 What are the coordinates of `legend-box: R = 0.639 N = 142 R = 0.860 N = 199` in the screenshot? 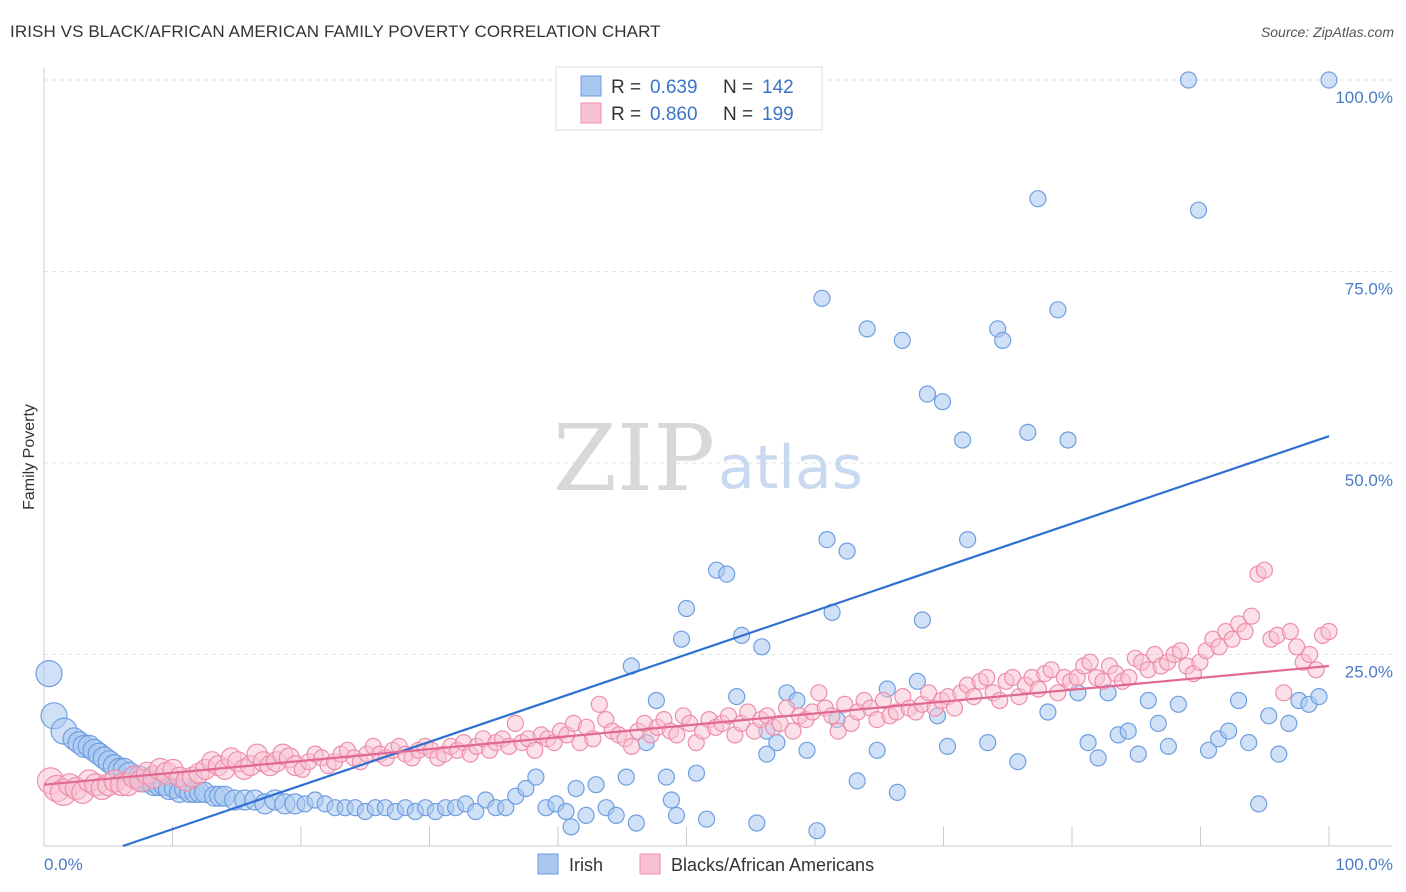 It's located at (689, 98).